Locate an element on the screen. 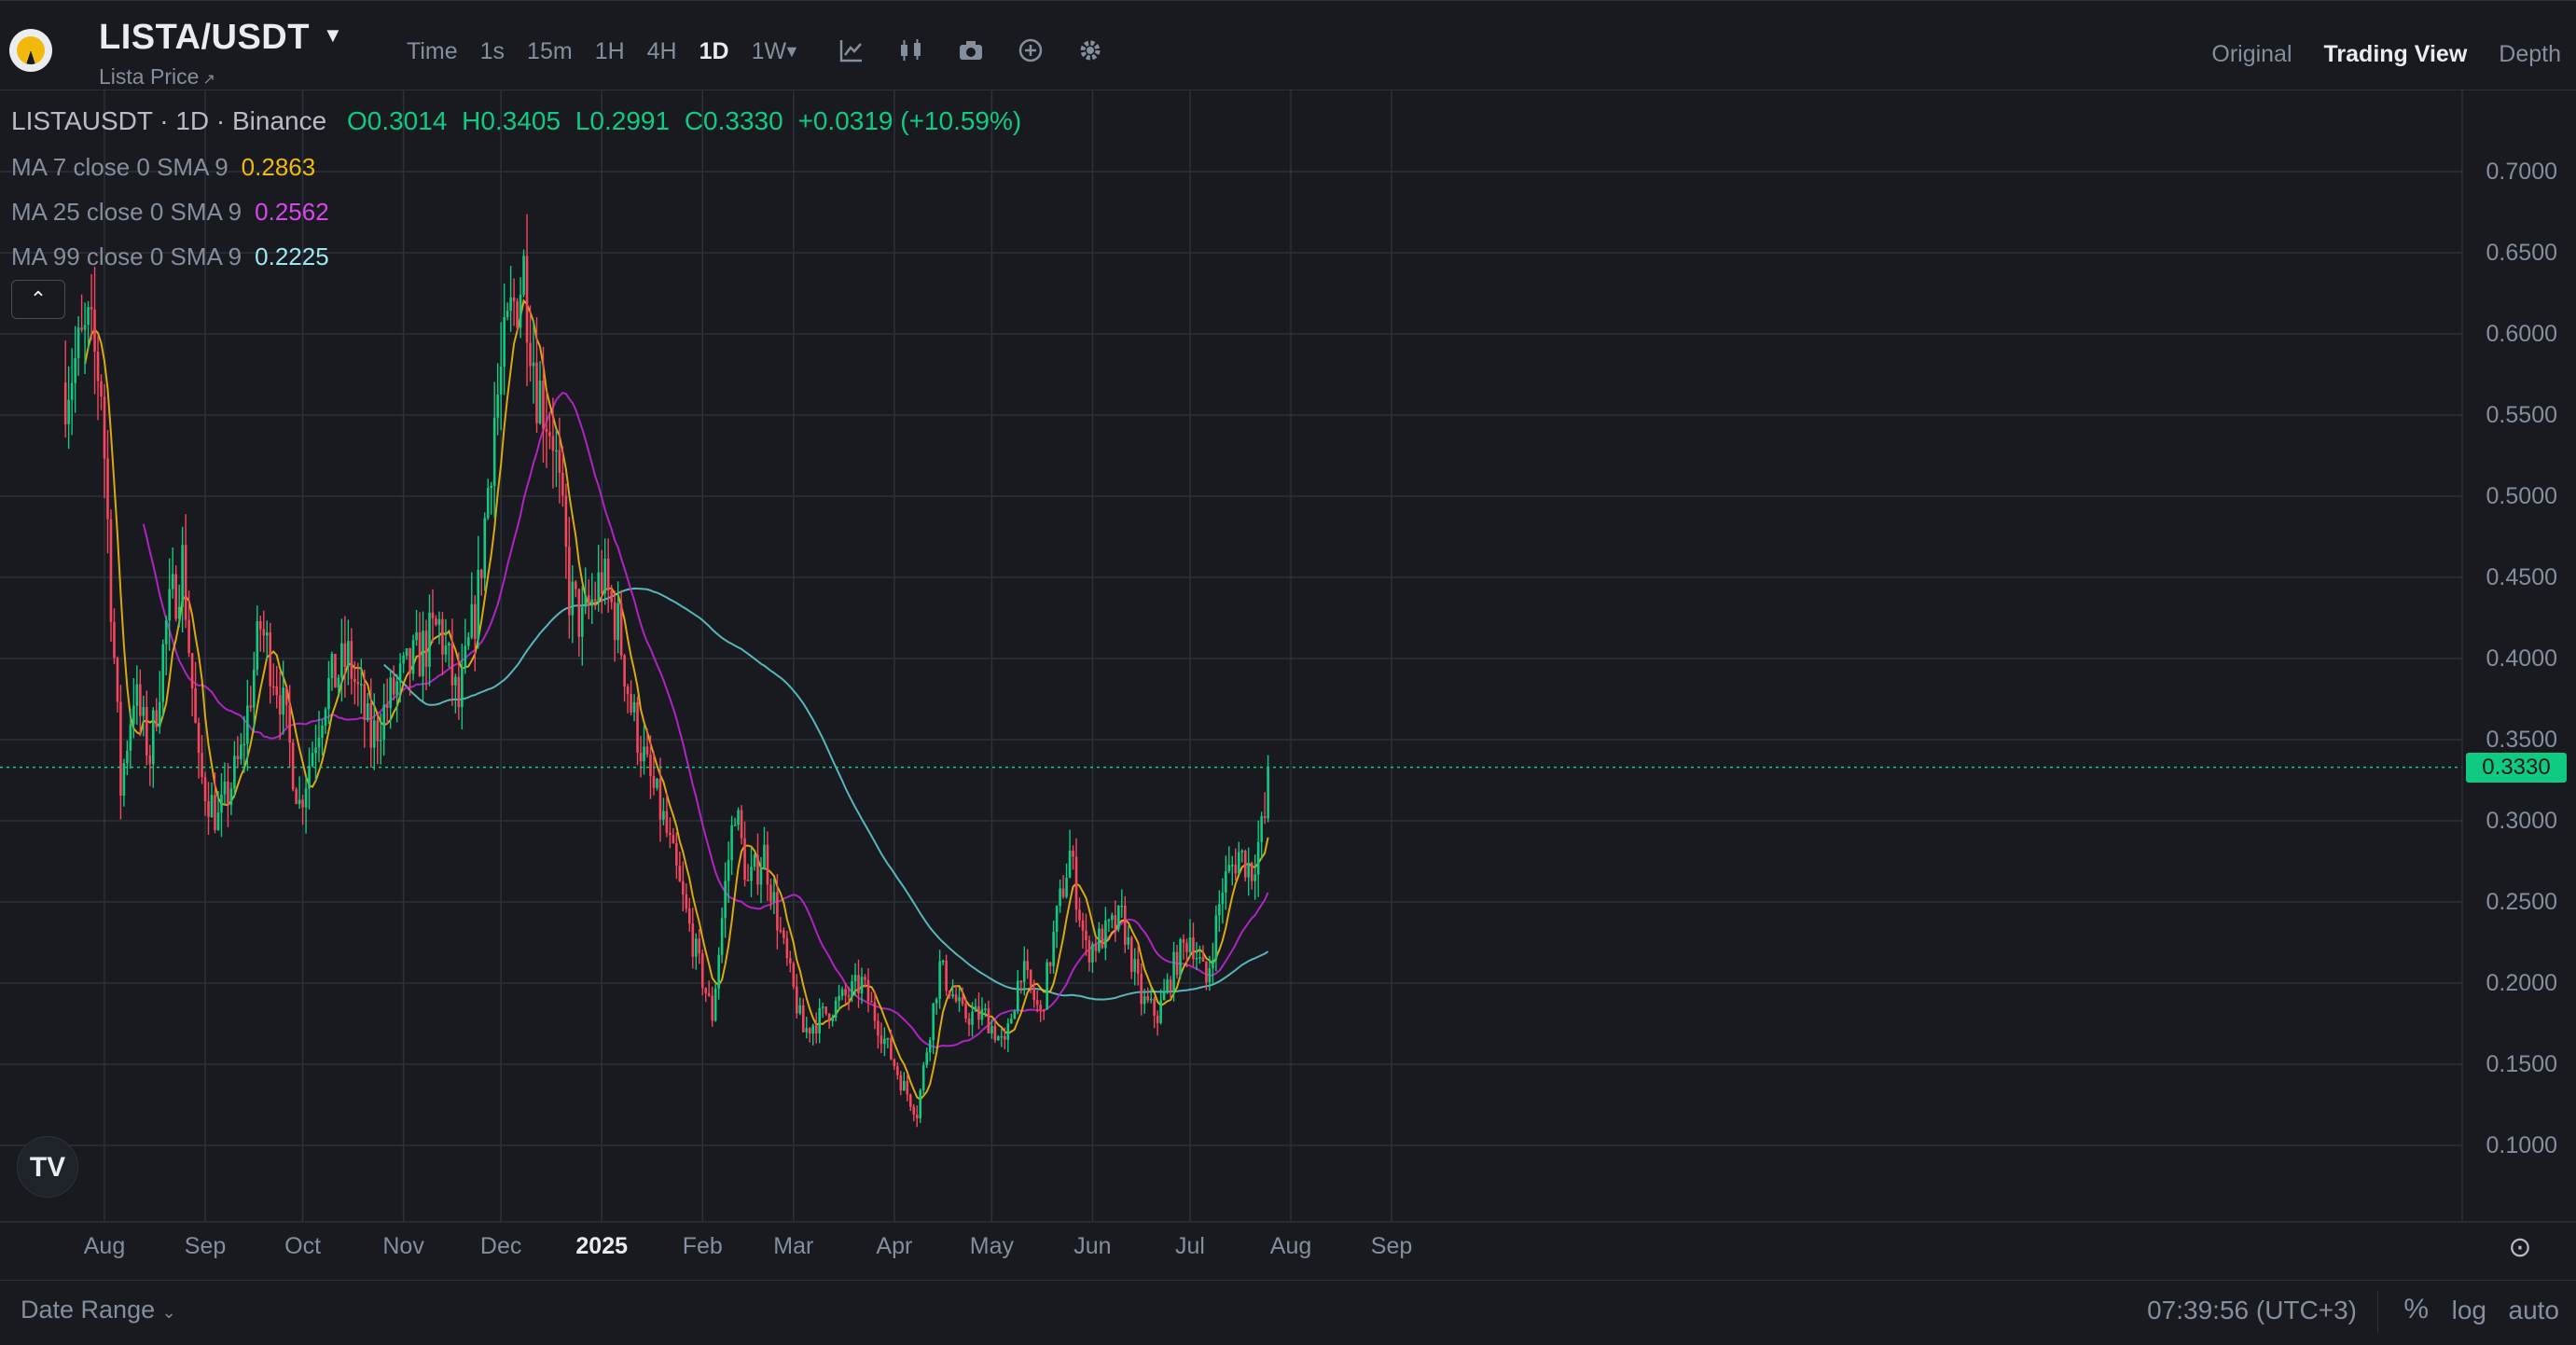 Image resolution: width=2576 pixels, height=1345 pixels. ma7-legend: MA 7 close 0 SMA 9 0.2863 is located at coordinates (163, 167).